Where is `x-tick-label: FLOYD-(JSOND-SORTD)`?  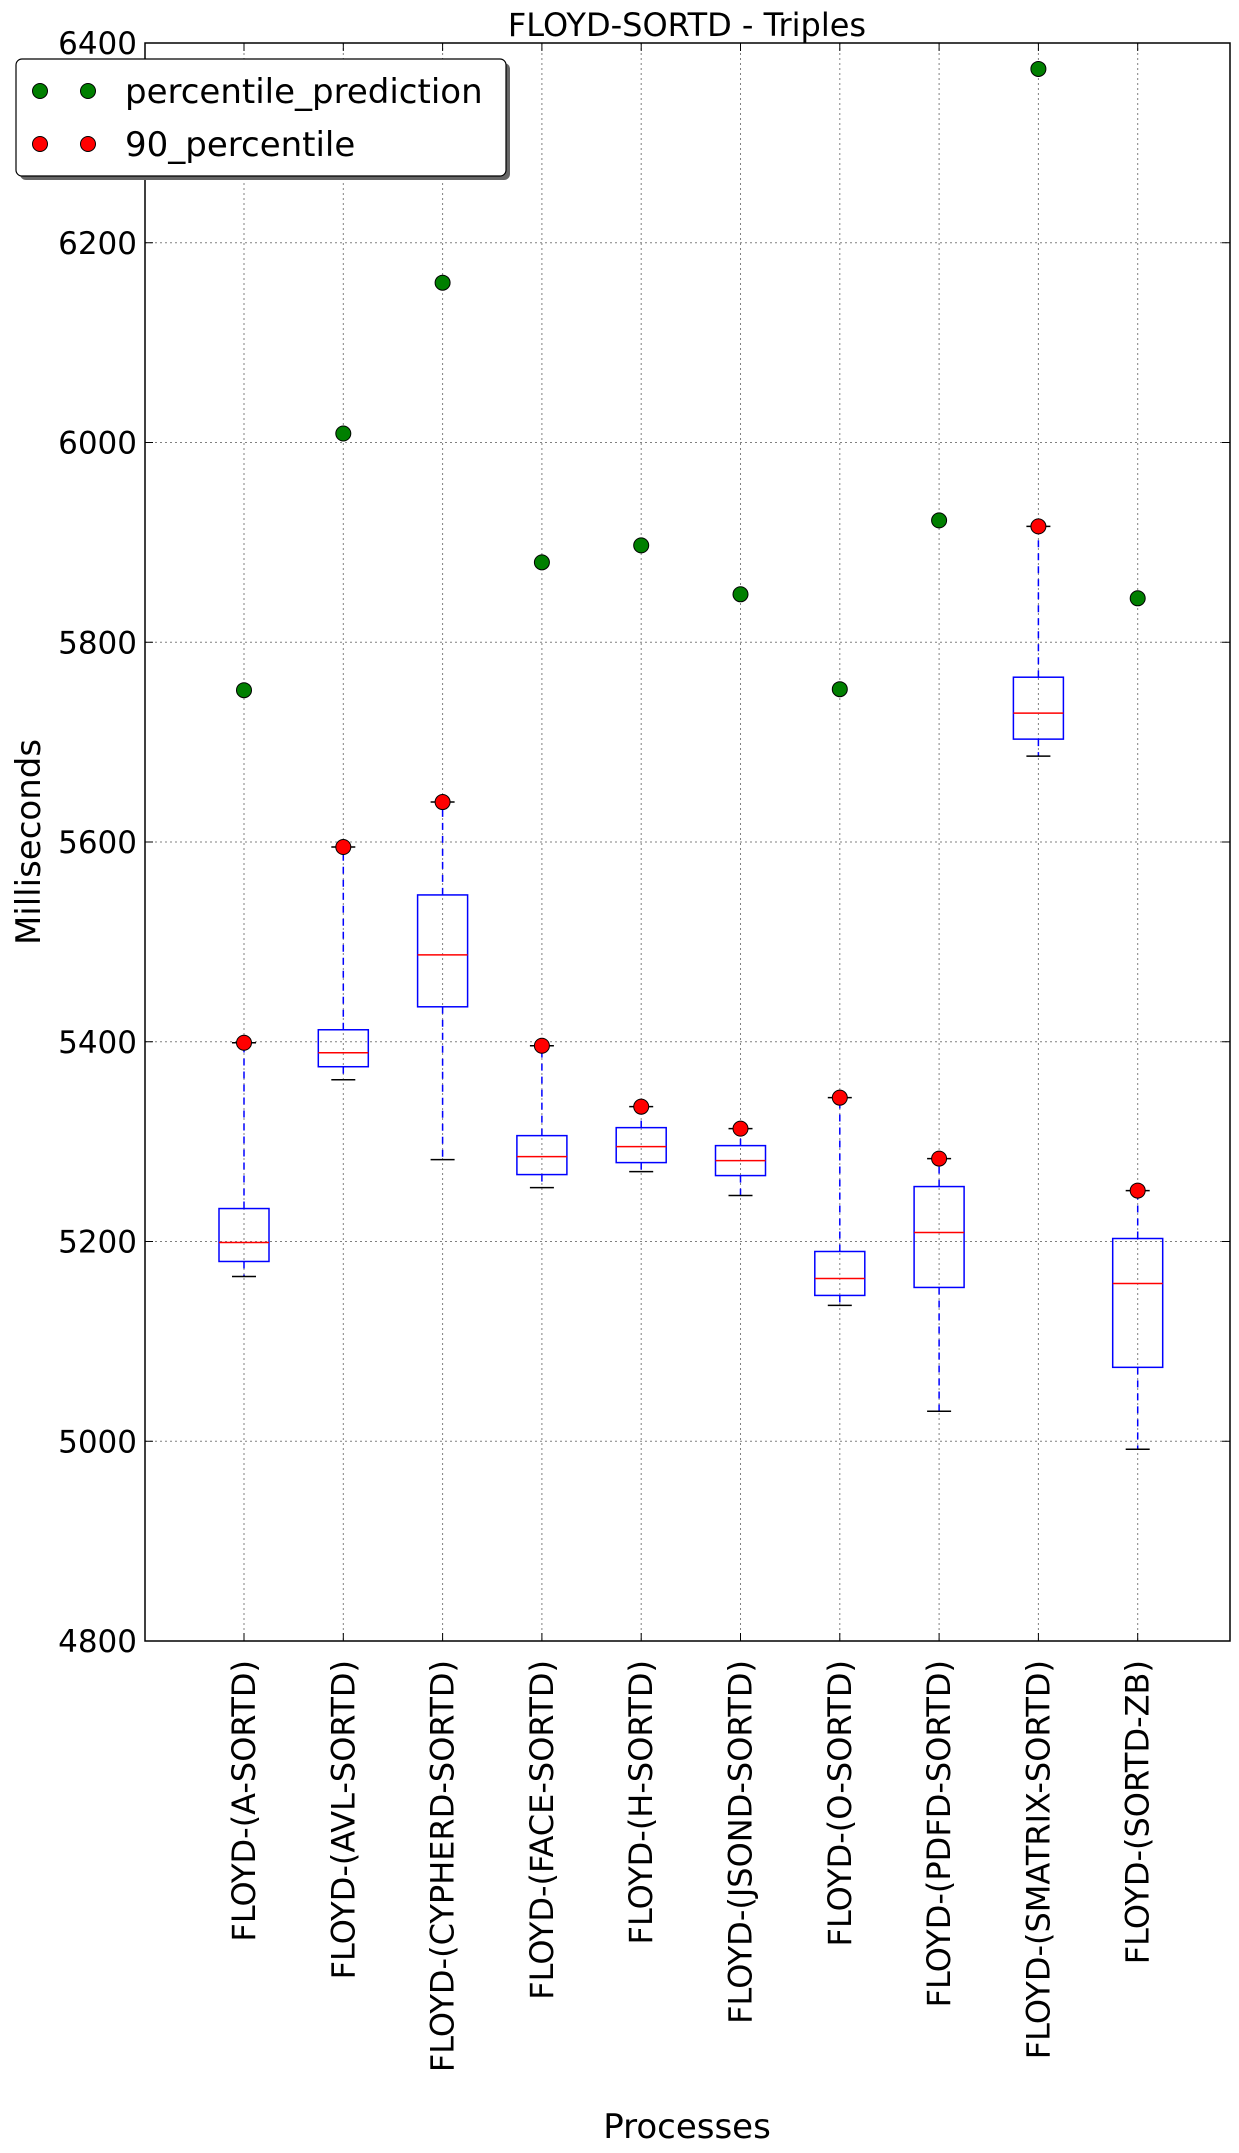 x-tick-label: FLOYD-(JSOND-SORTD) is located at coordinates (741, 1842).